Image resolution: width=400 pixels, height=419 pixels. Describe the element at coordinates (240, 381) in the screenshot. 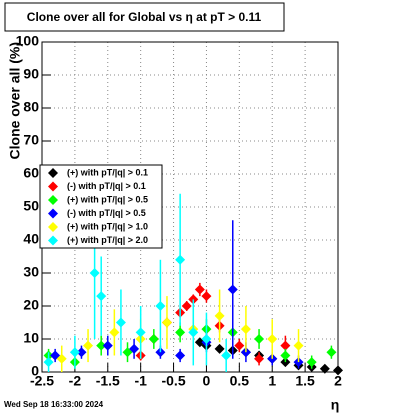

I see `x-tick-label: 0.5` at that location.